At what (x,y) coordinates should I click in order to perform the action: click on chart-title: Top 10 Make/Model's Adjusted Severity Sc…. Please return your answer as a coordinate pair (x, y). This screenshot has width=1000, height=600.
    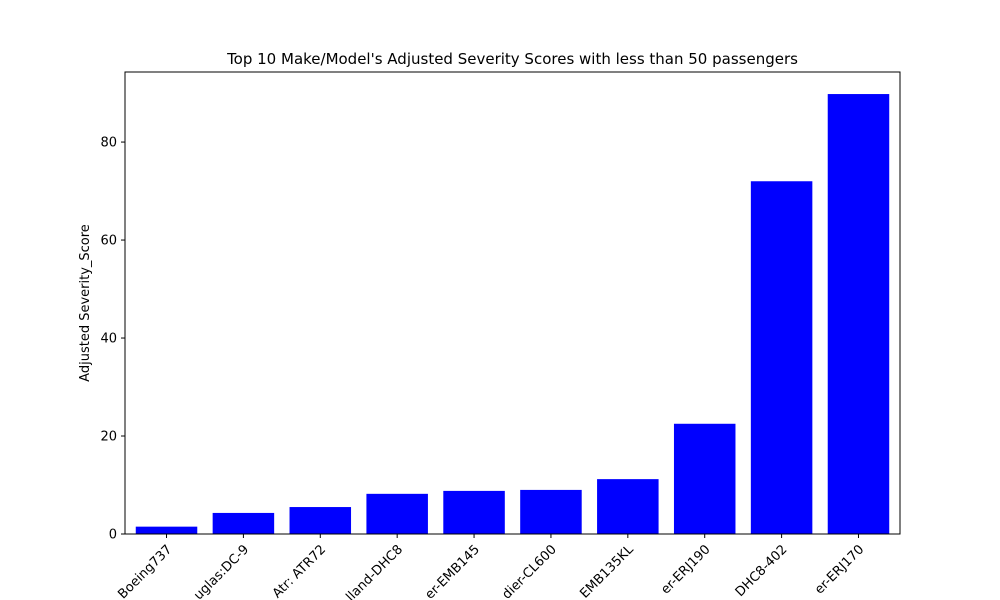
    Looking at the image, I should click on (512, 59).